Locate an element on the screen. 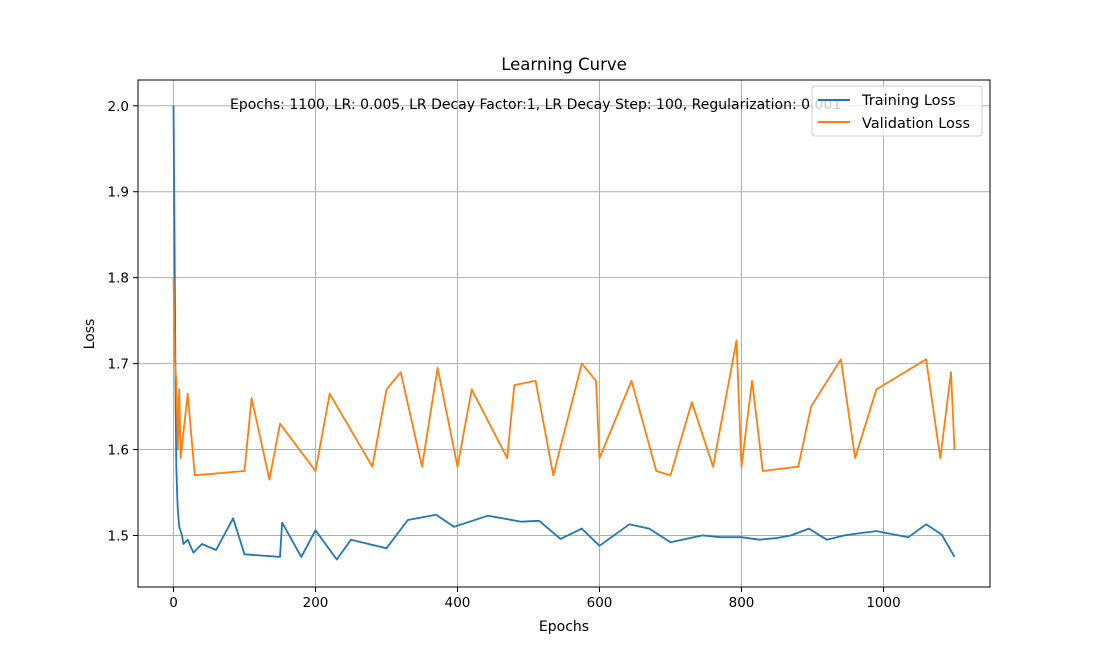  x-tick-label: 1000 is located at coordinates (883, 603).